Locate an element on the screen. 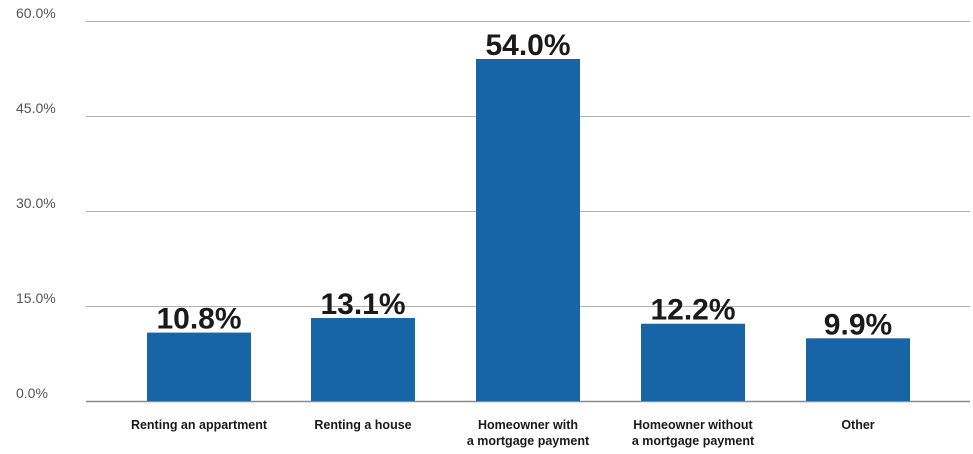 The image size is (973, 454). bar-value-label: 9.9% is located at coordinates (858, 324).